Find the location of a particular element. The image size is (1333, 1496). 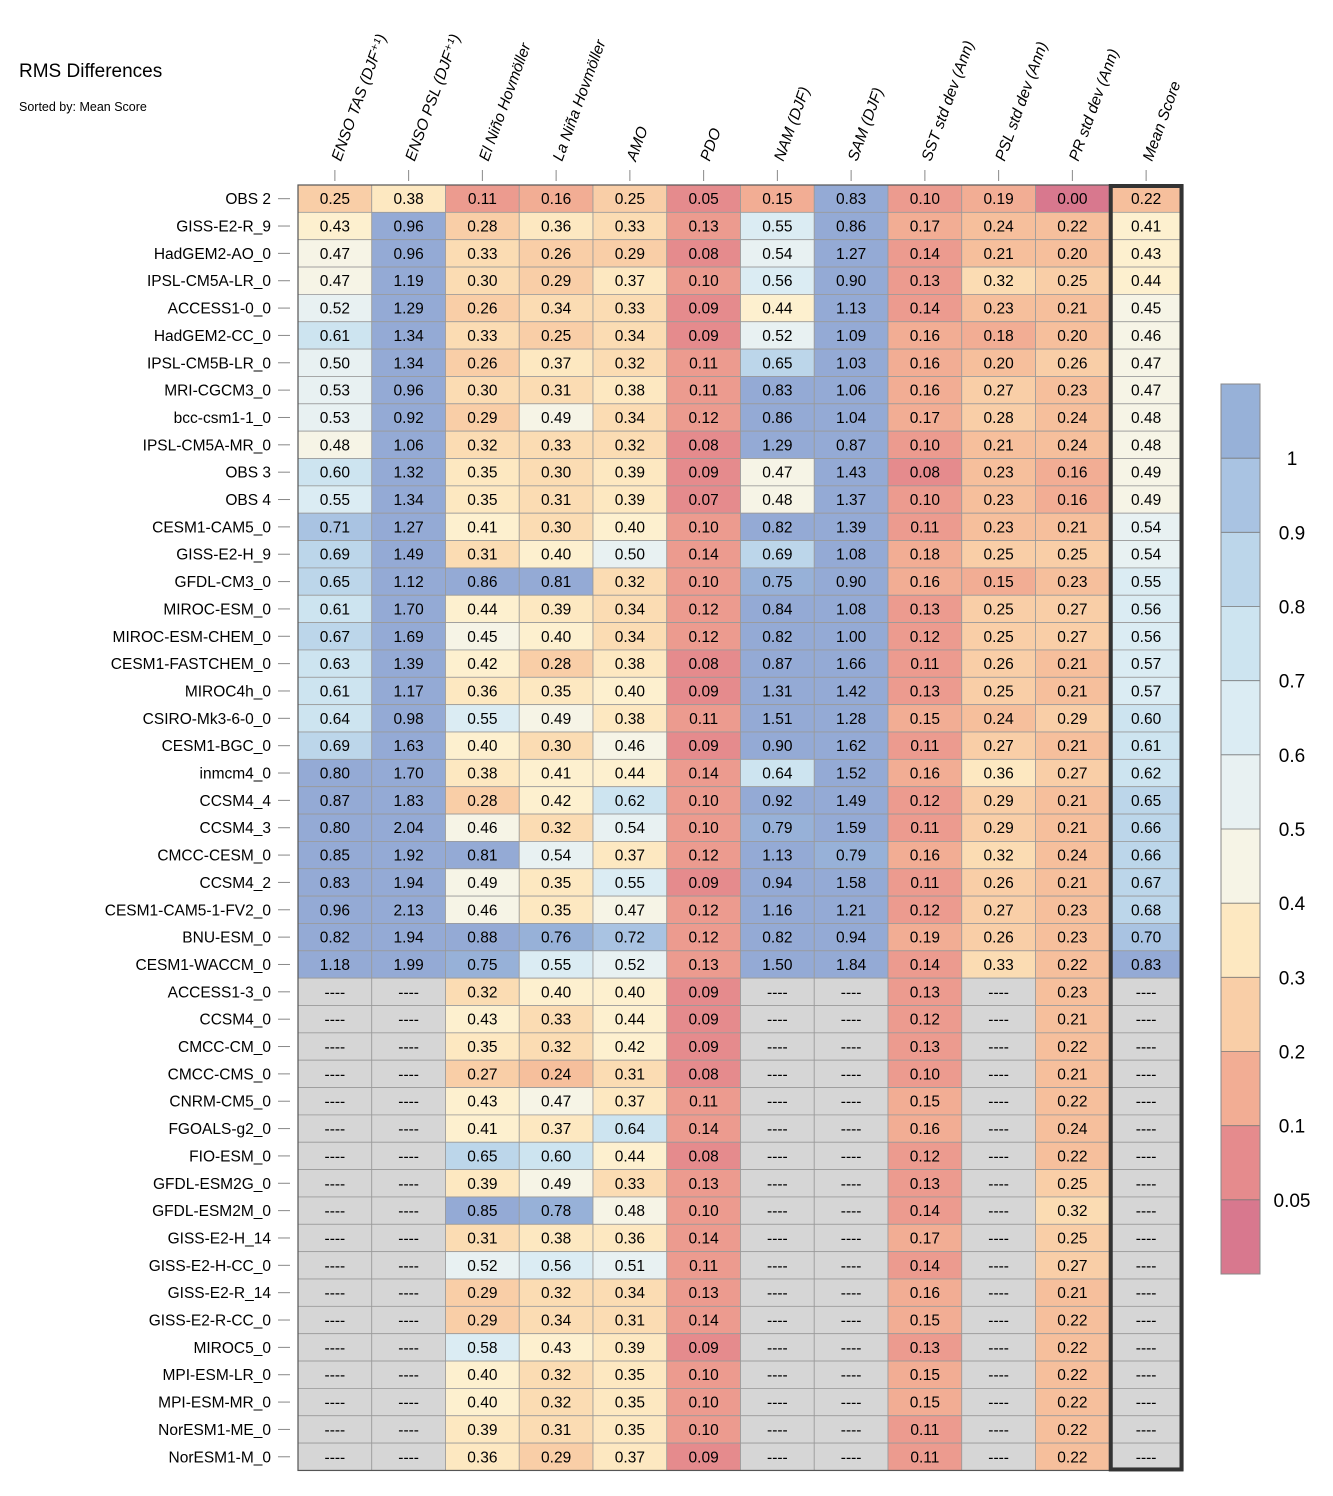

cell-value: 0.38 is located at coordinates (630, 664).